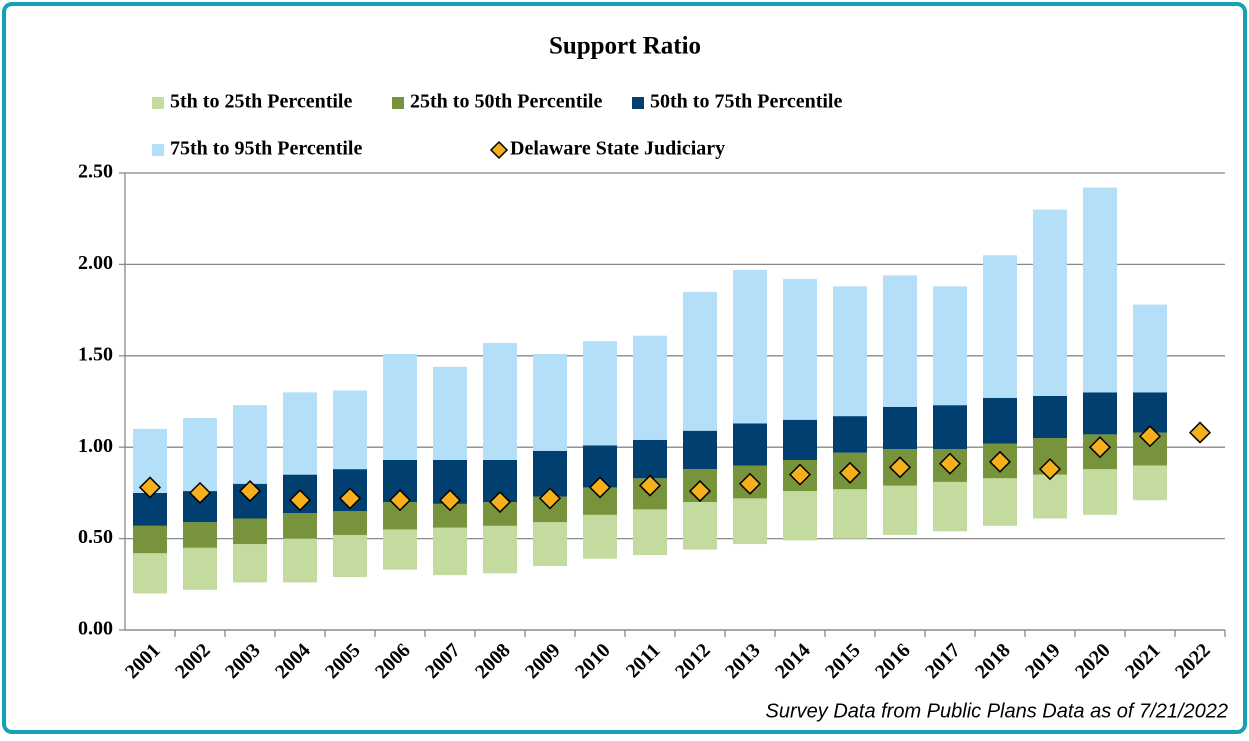 The image size is (1249, 741). What do you see at coordinates (266, 149) in the screenshot?
I see `legend-label: 75th to 95th Percentile` at bounding box center [266, 149].